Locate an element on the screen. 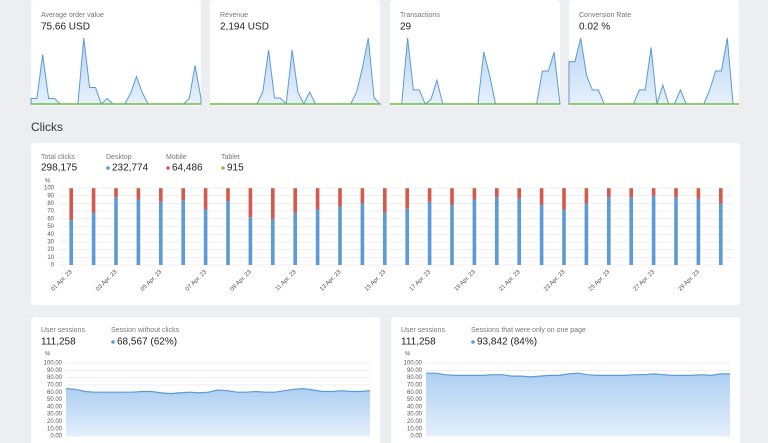 This screenshot has width=768, height=443. kpi-value: 29 is located at coordinates (406, 27).